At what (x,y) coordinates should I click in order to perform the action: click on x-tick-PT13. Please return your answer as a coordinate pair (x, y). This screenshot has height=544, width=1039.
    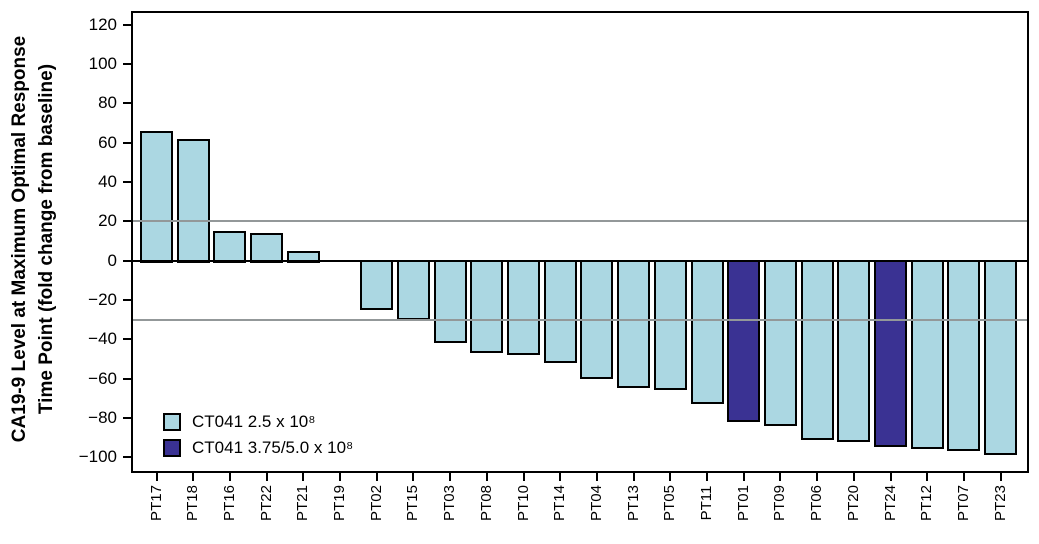
    Looking at the image, I should click on (633, 477).